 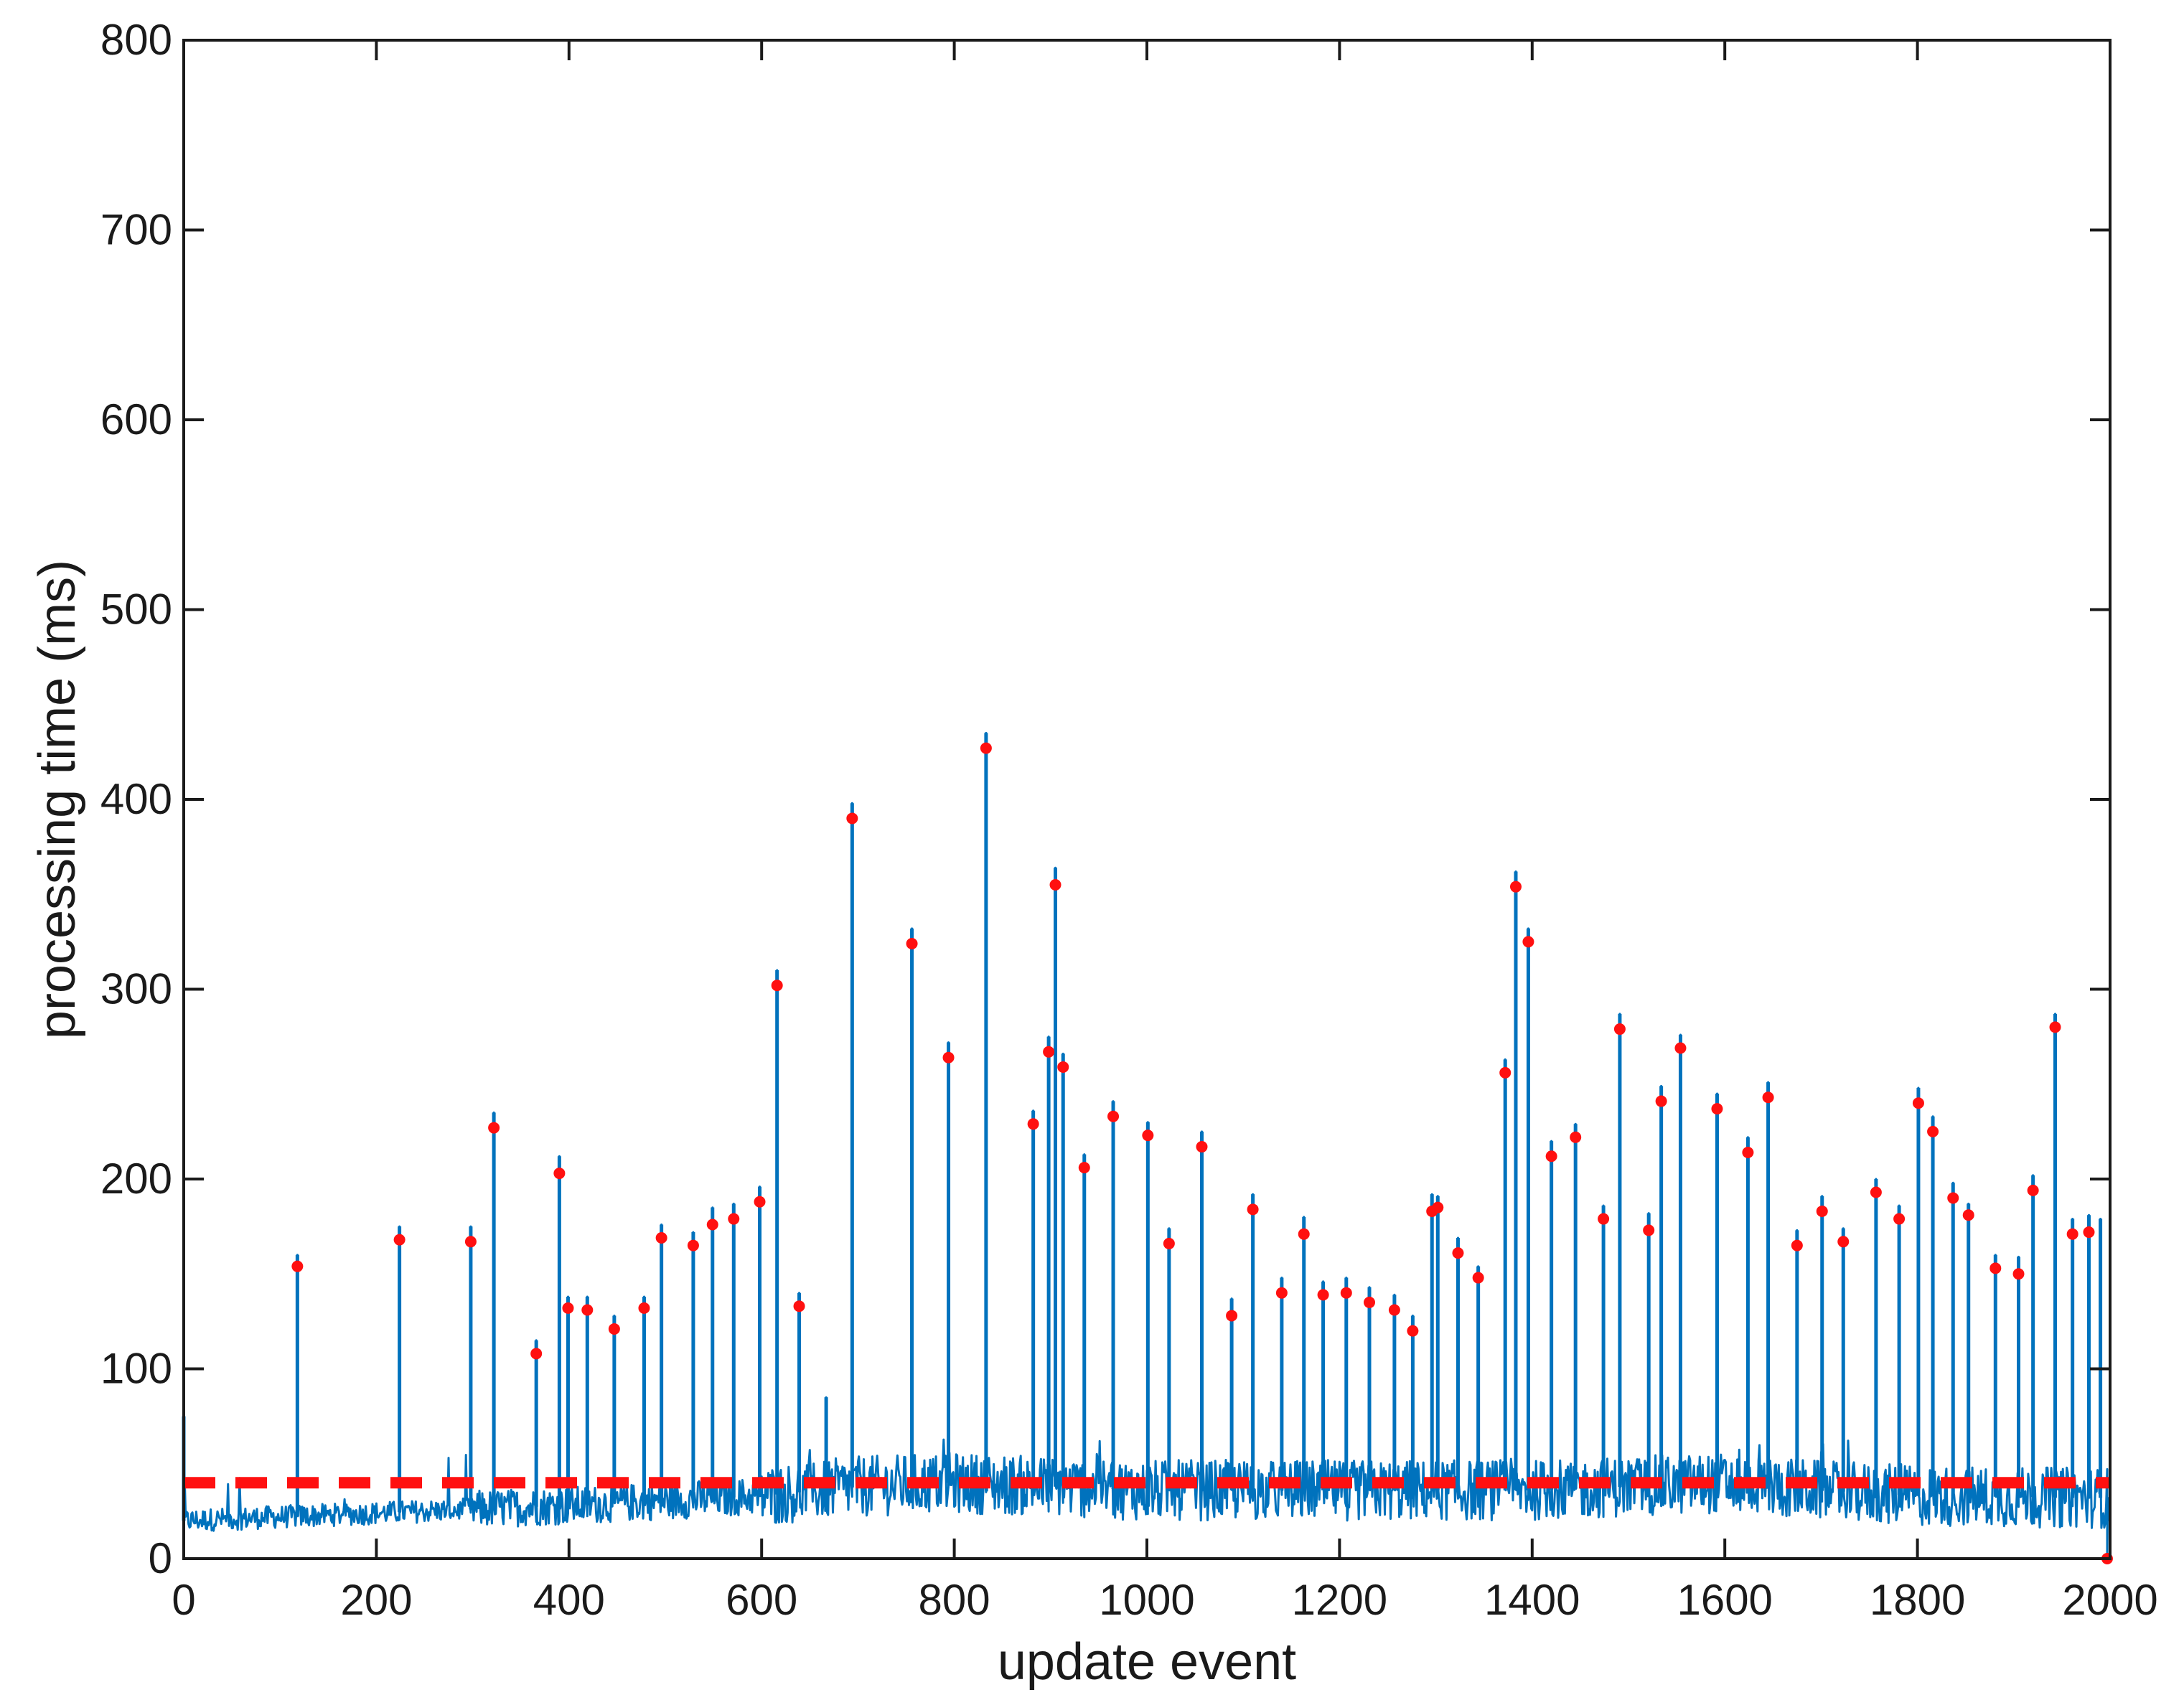 I want to click on x-tick-label: 400, so click(x=569, y=1600).